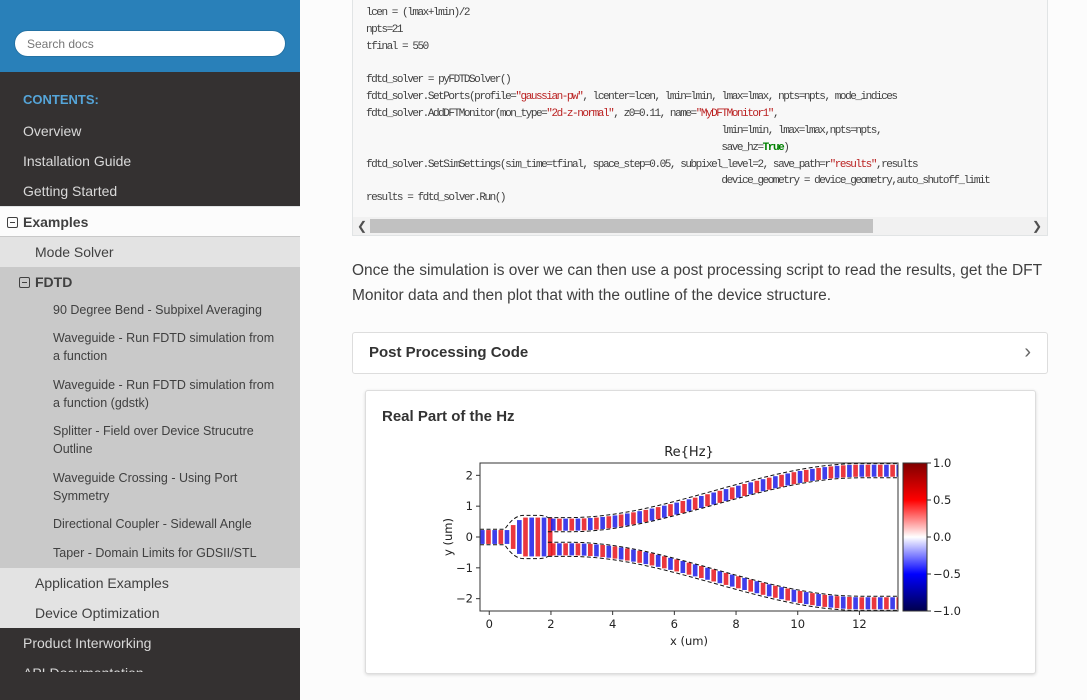 This screenshot has height=700, width=1087. What do you see at coordinates (150, 553) in the screenshot?
I see `nav-taper: Taper - Domain Limits for GDSII/STL` at bounding box center [150, 553].